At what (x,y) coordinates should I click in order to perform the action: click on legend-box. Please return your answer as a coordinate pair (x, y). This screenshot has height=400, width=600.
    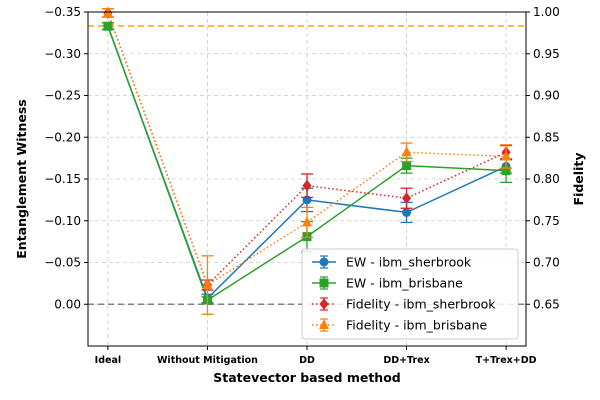
    Looking at the image, I should click on (410, 294).